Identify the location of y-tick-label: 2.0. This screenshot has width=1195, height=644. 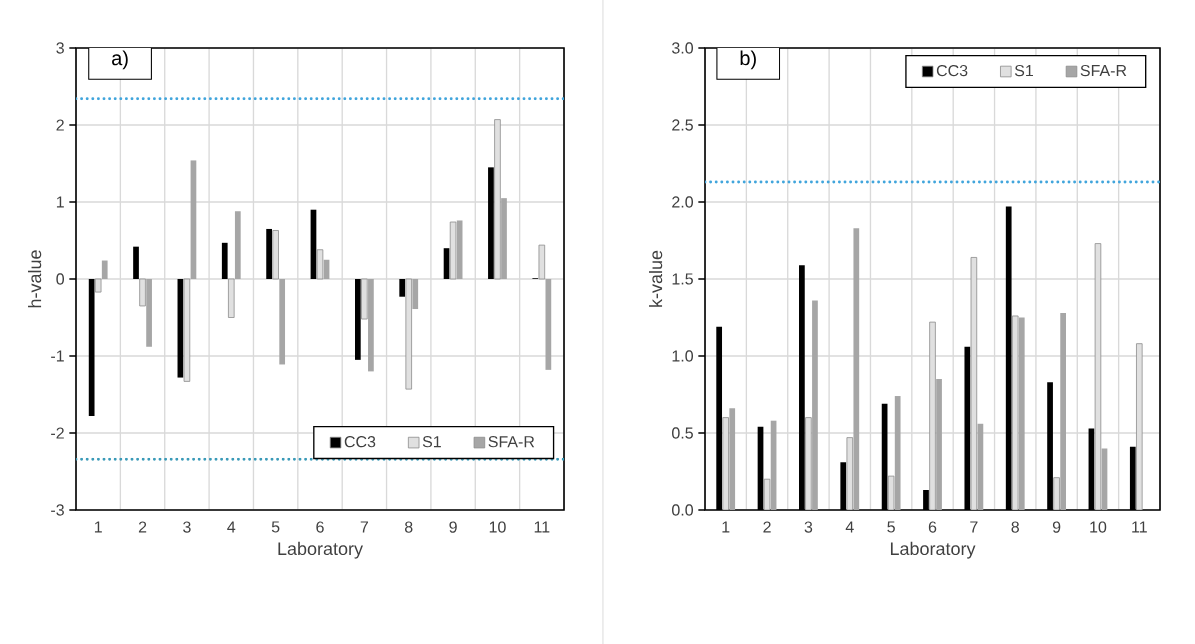
(683, 202).